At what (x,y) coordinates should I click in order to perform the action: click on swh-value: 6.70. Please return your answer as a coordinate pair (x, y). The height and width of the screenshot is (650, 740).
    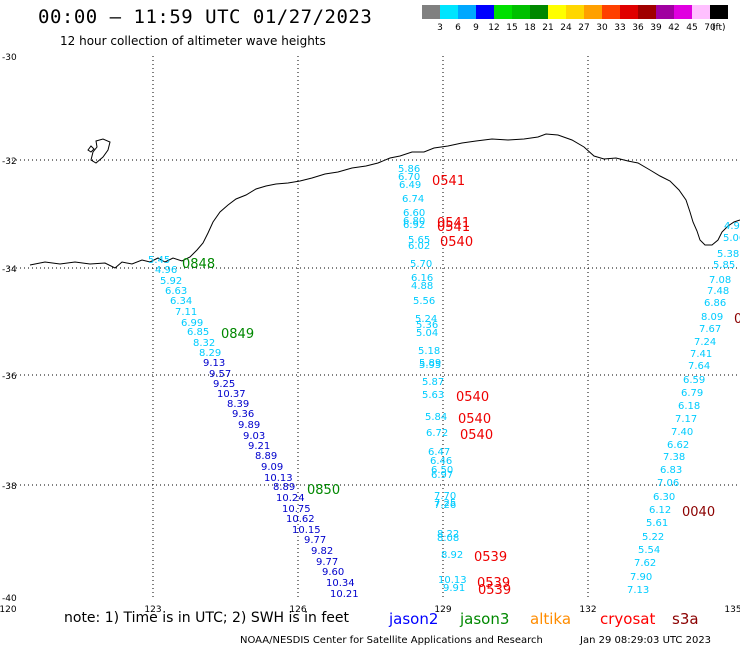
    Looking at the image, I should click on (409, 177).